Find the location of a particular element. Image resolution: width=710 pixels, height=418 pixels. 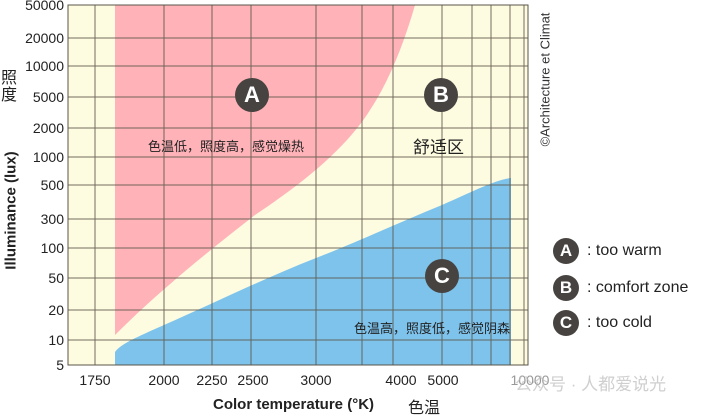

zone-c-badge: C is located at coordinates (442, 276).